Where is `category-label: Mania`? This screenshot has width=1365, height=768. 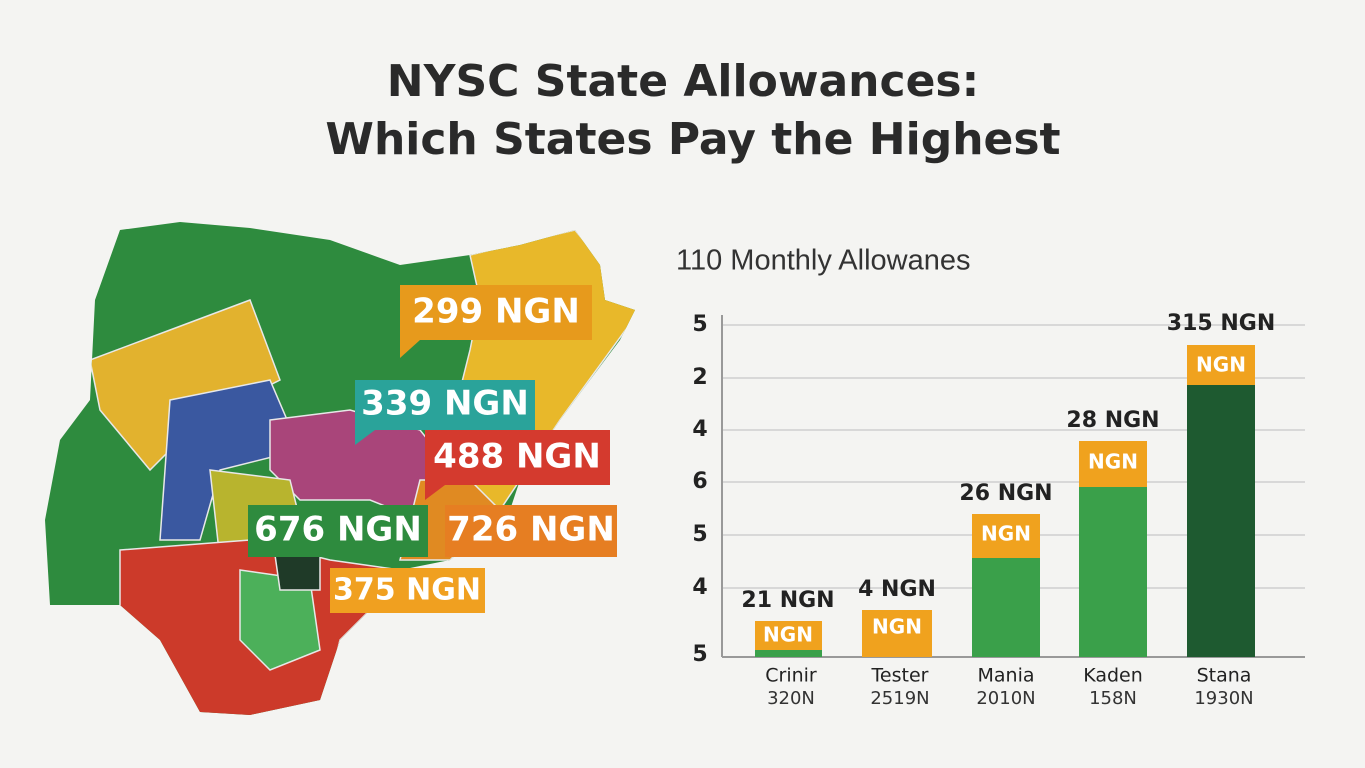
category-label: Mania is located at coordinates (1006, 676).